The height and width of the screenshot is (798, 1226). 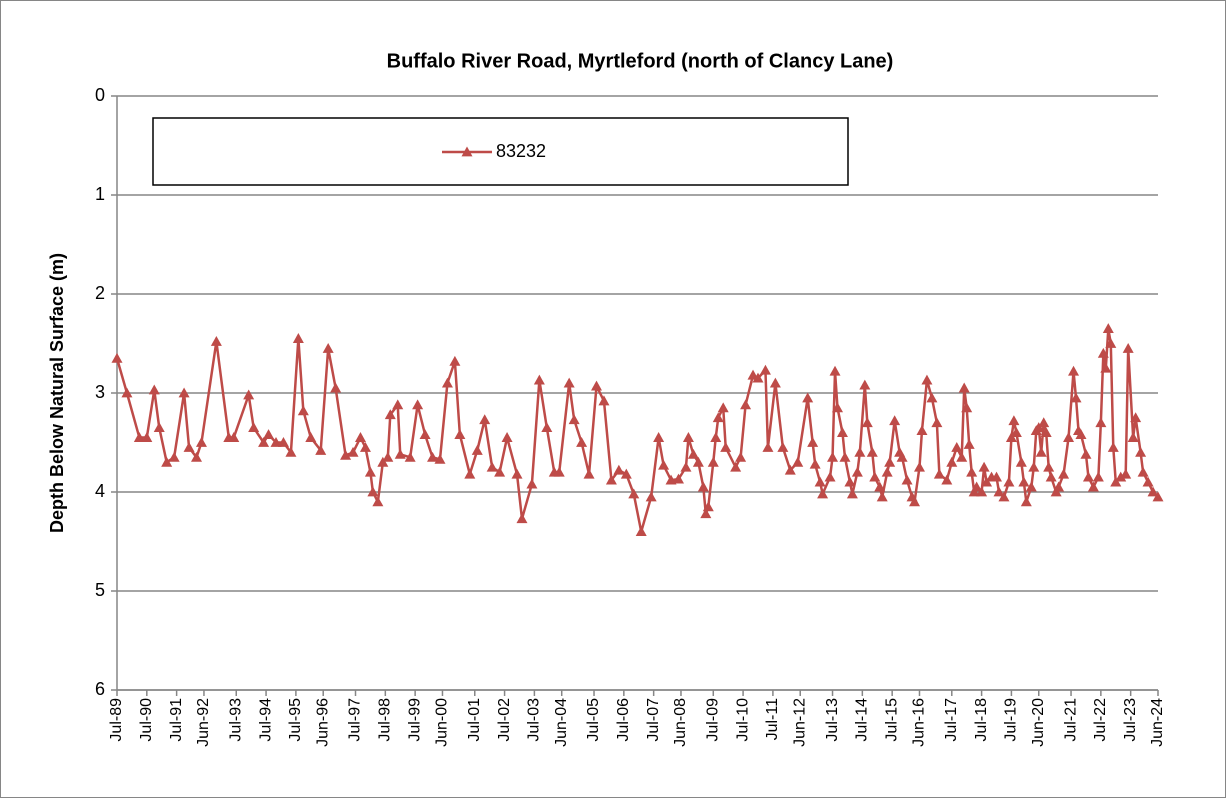 What do you see at coordinates (100, 590) in the screenshot?
I see `y-tick-label: 5` at bounding box center [100, 590].